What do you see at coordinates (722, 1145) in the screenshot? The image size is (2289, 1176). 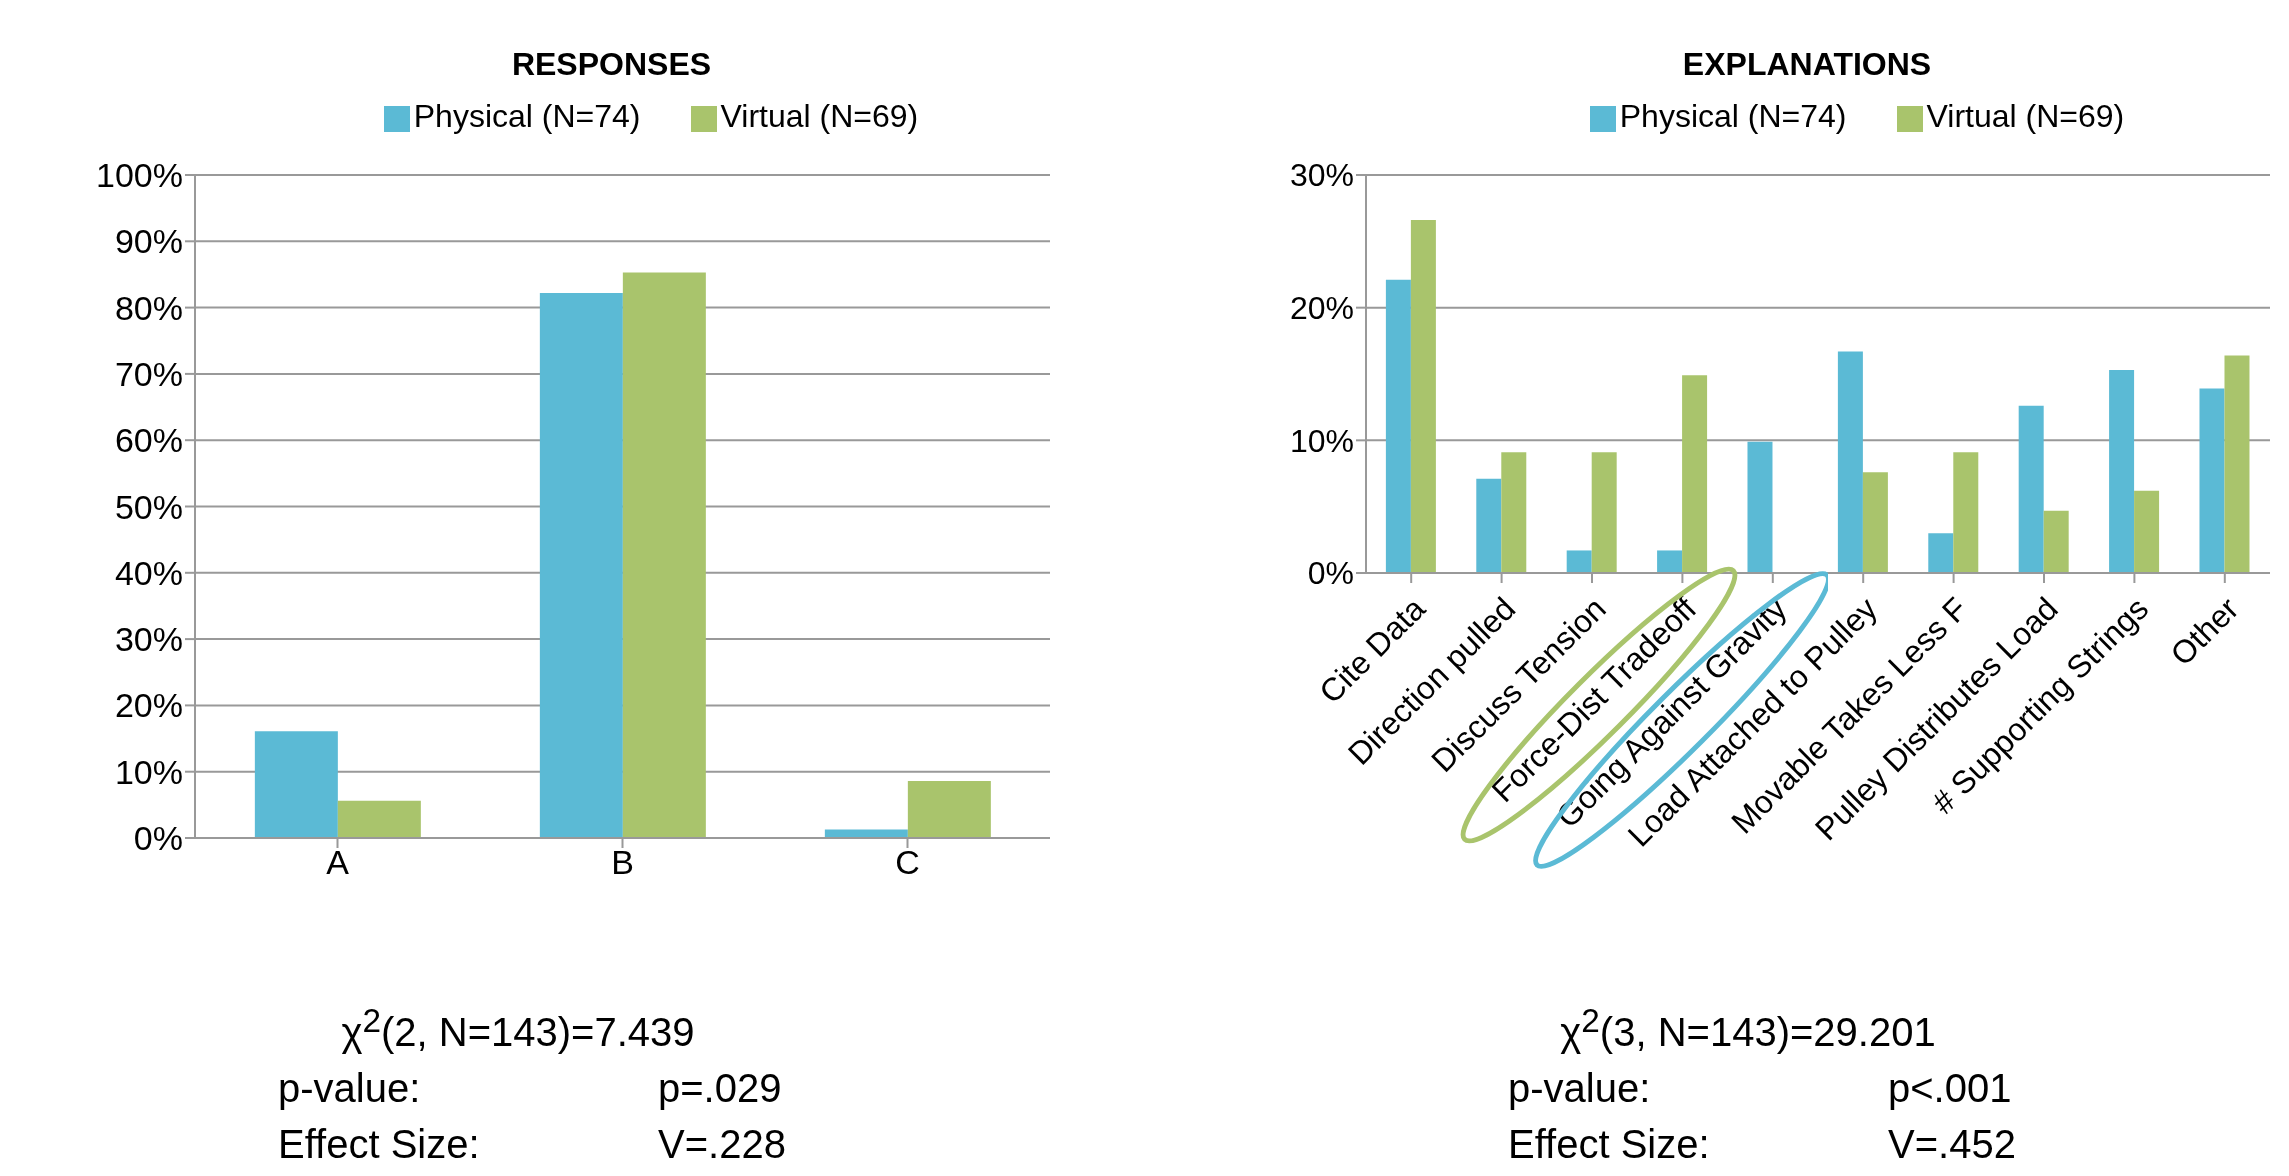 I see `text: V=.228` at bounding box center [722, 1145].